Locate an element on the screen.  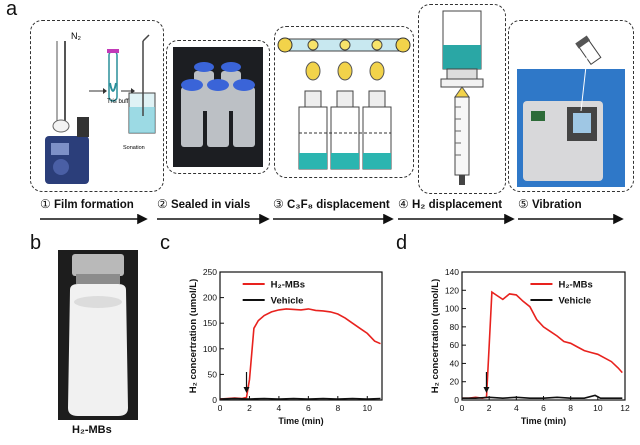
plot-frame is located at coordinates (301, 336).